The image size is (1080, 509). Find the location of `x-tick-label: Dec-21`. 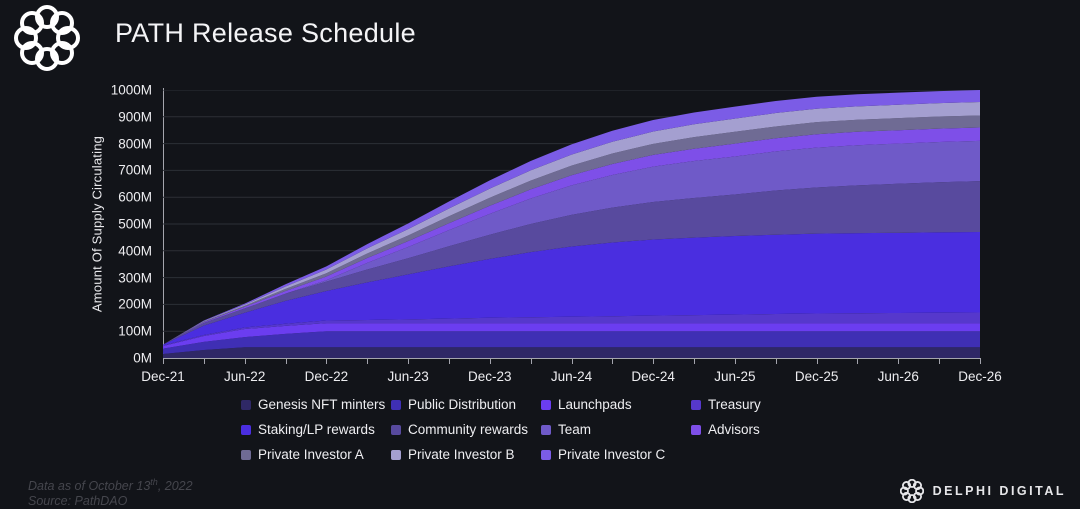

x-tick-label: Dec-21 is located at coordinates (163, 376).